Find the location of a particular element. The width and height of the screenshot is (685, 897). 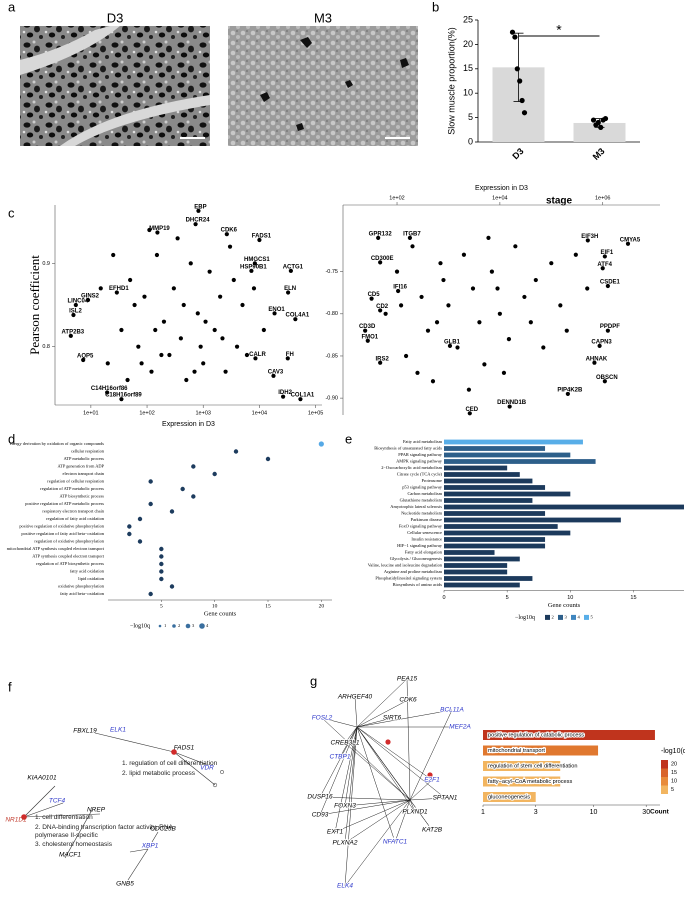

annotation: 2. lipid metabolic process is located at coordinates (158, 773).